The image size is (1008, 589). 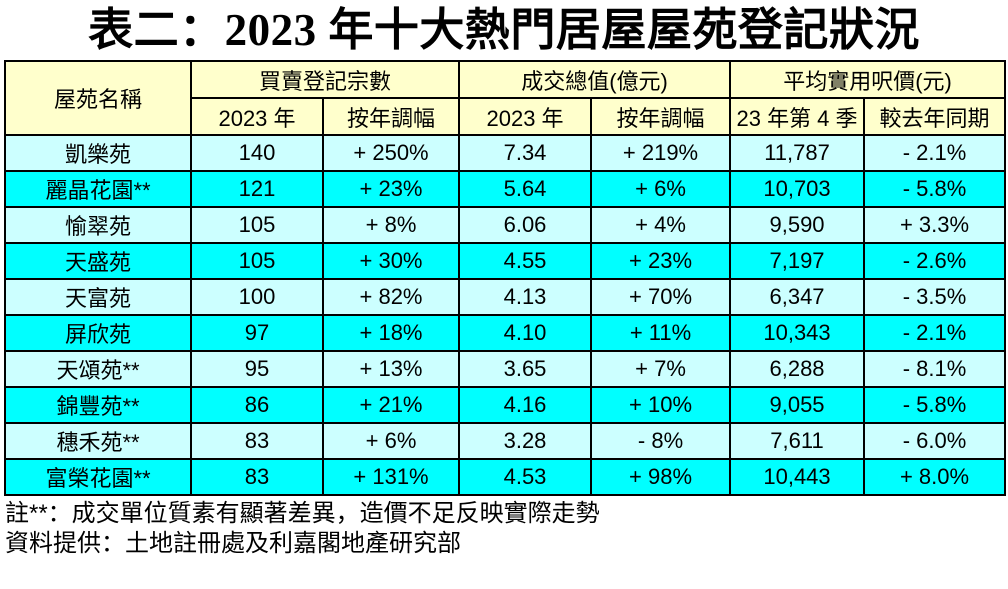 What do you see at coordinates (525, 369) in the screenshot?
I see `value-cell: 3.65` at bounding box center [525, 369].